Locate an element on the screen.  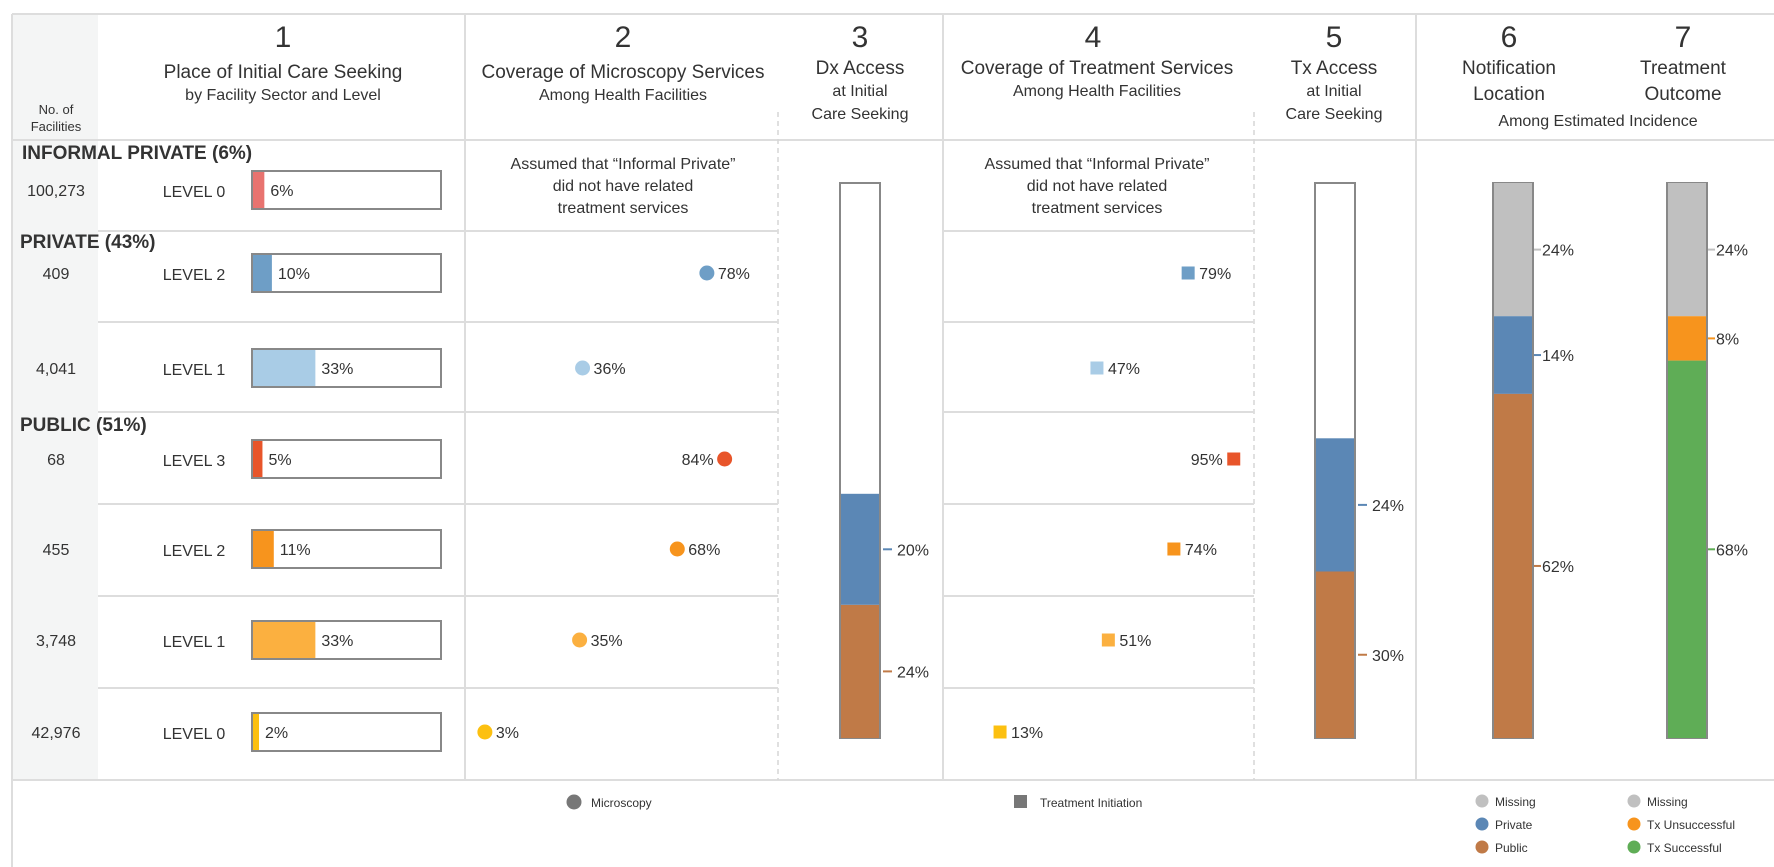
tx-access-bar-label-1: 30% is located at coordinates (1388, 656).